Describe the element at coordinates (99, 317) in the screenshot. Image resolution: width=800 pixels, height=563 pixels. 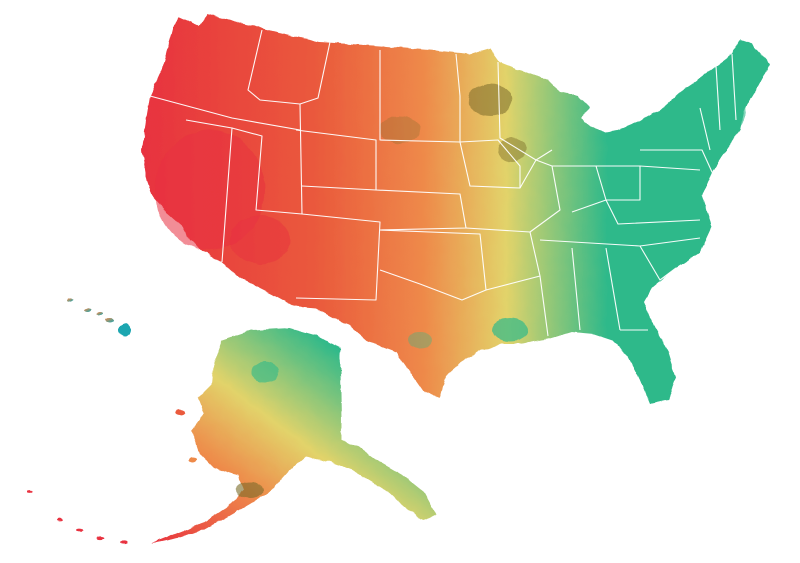
I see `hawaii-region` at that location.